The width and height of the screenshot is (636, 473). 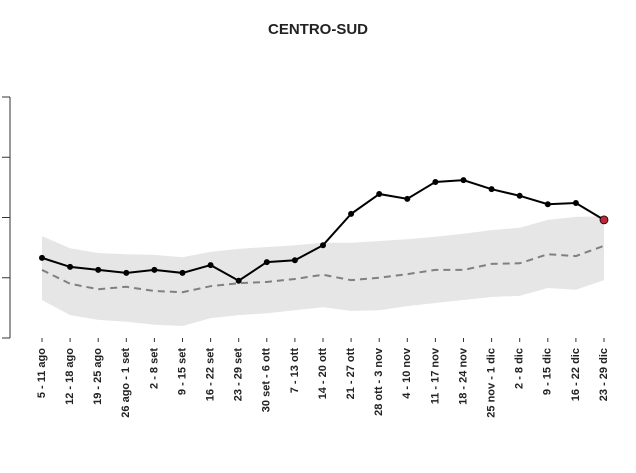 What do you see at coordinates (323, 374) in the screenshot?
I see `x-tick-label: 14 - 20 ott` at bounding box center [323, 374].